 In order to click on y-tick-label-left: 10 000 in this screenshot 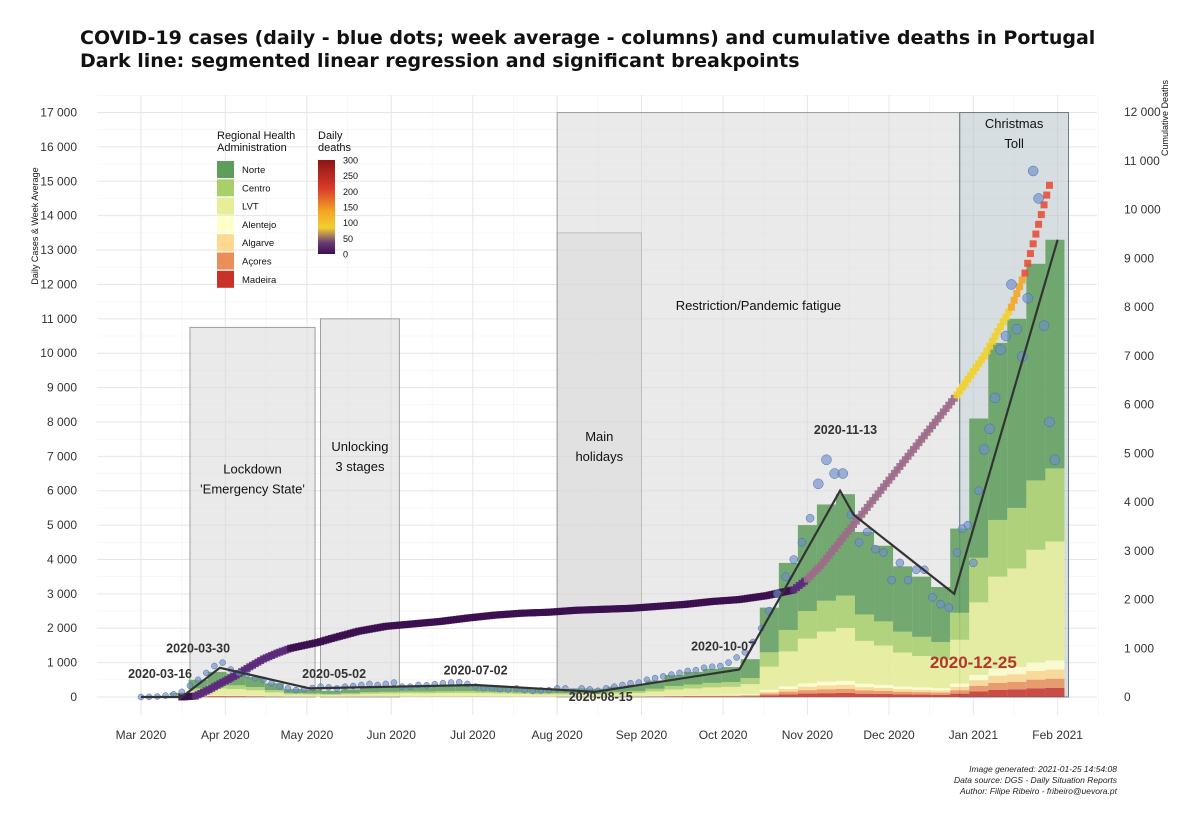, I will do `click(58, 353)`.